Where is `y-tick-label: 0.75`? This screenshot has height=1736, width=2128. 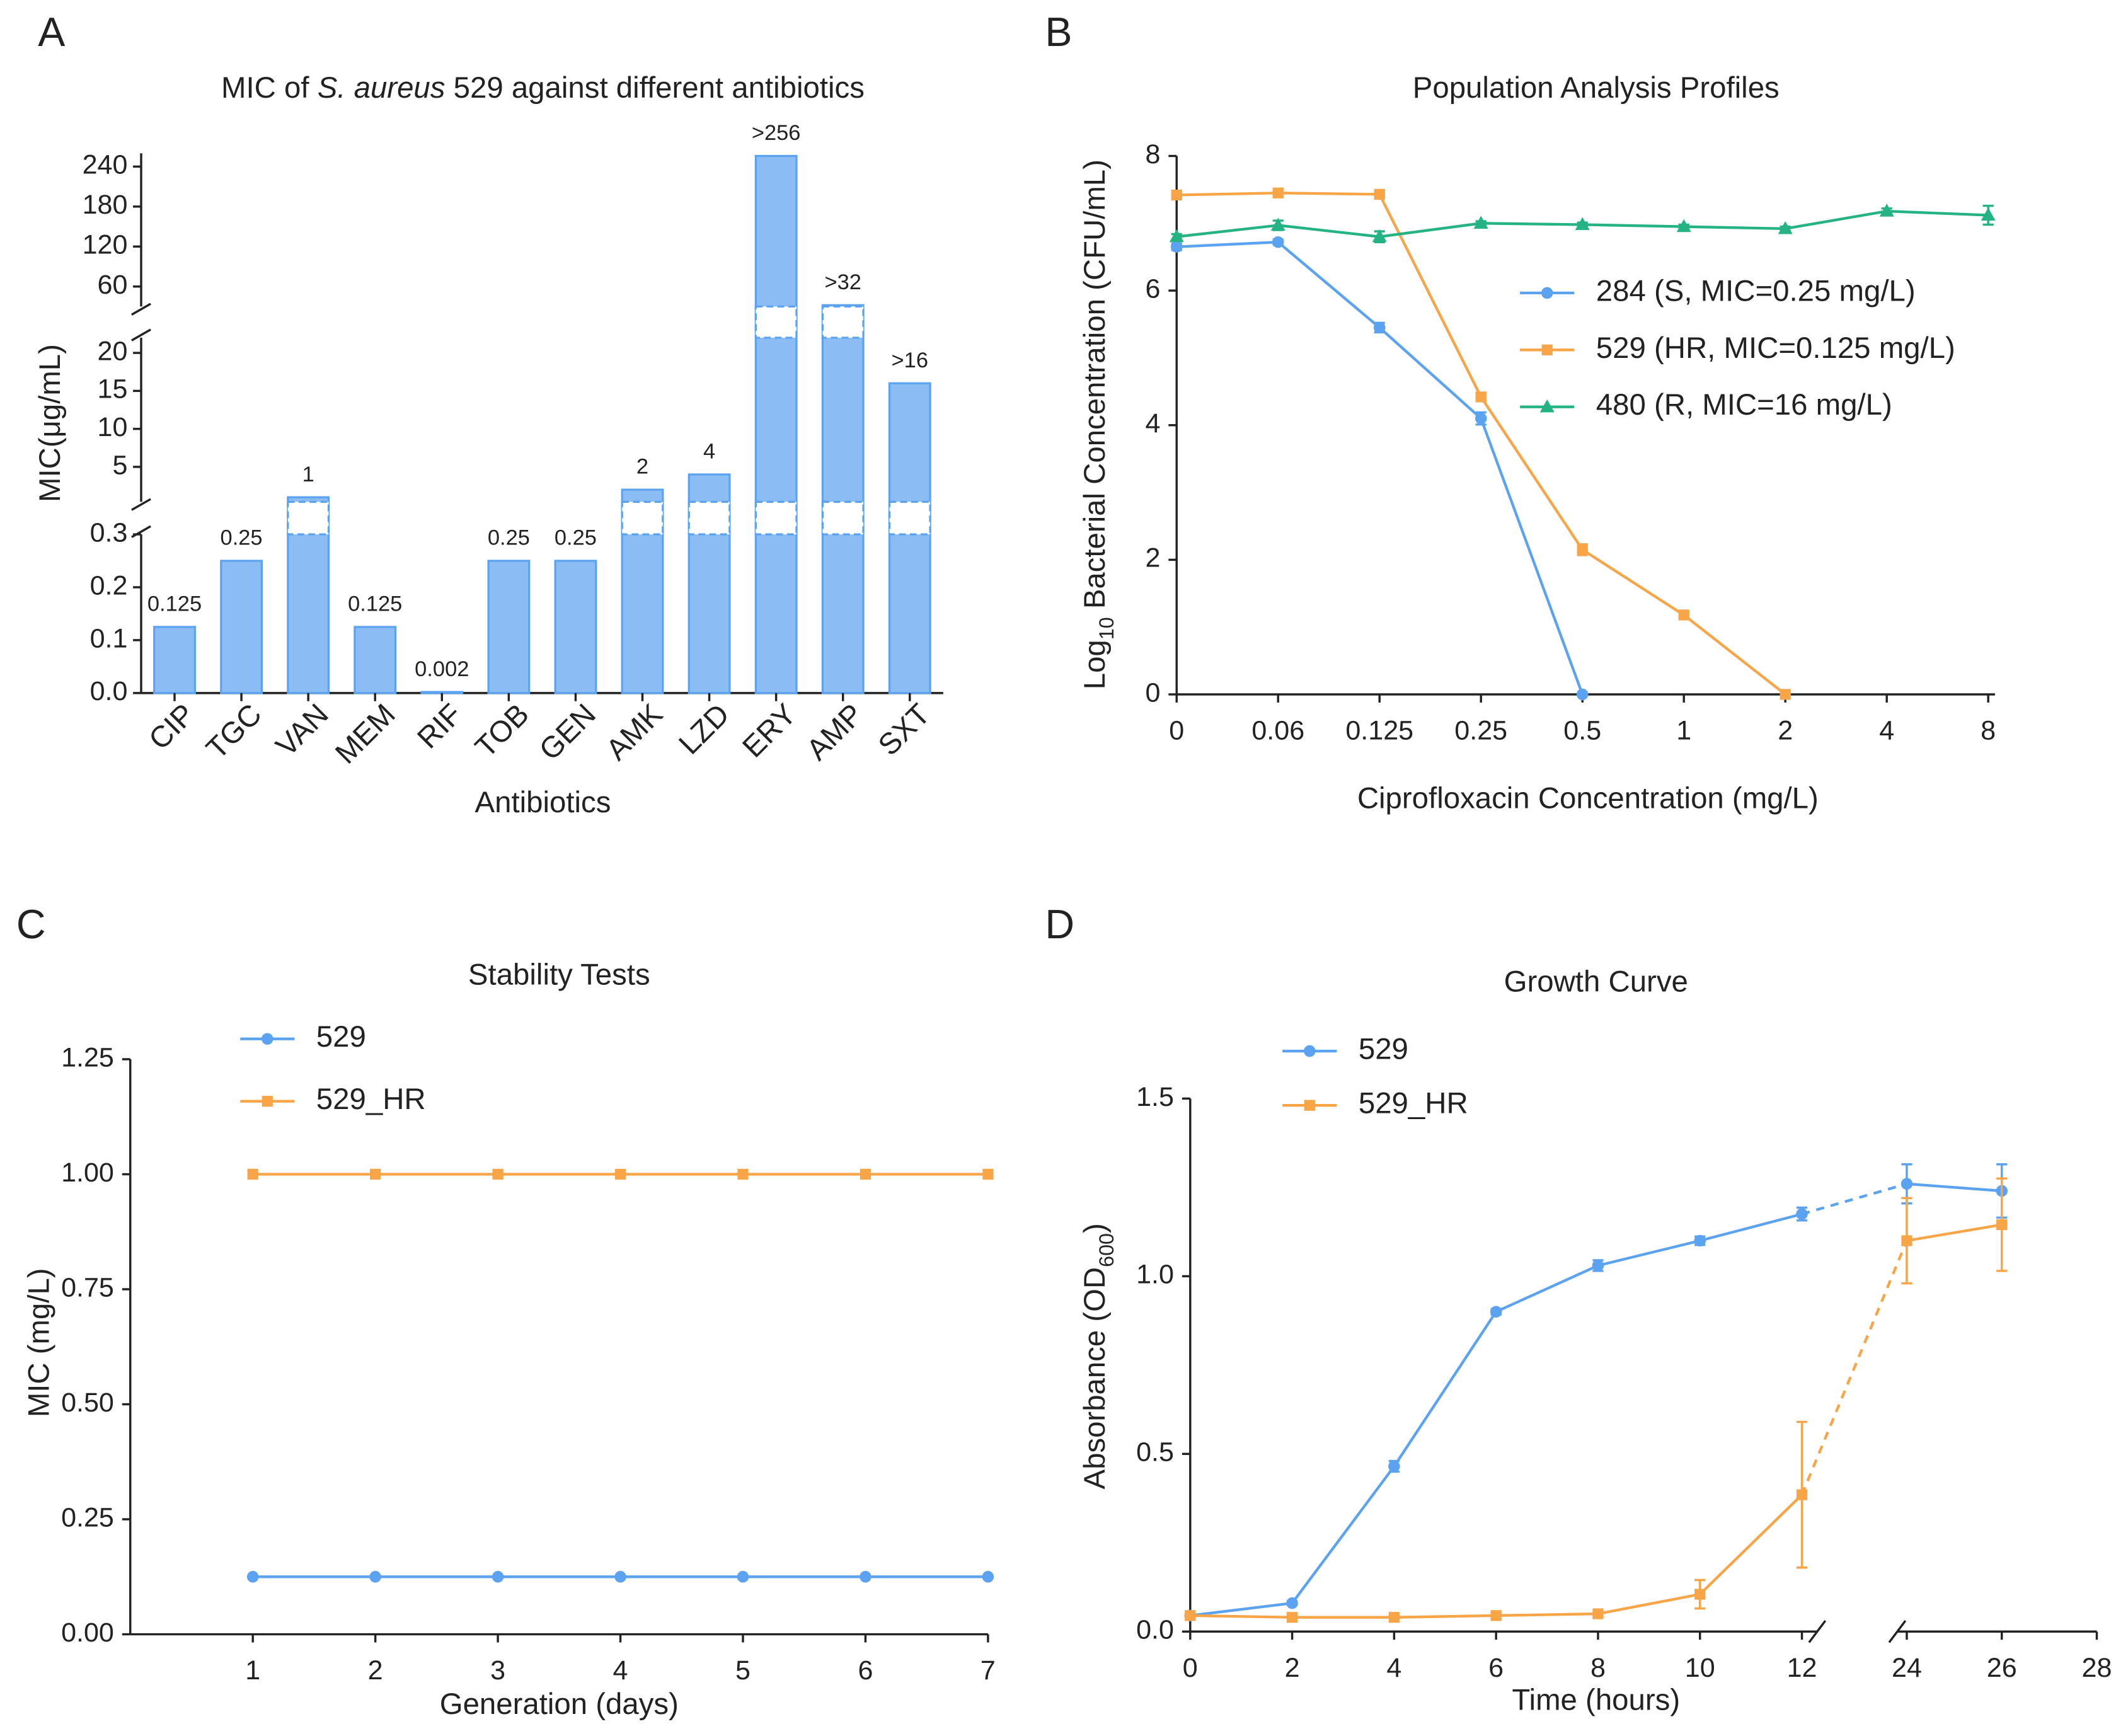 y-tick-label: 0.75 is located at coordinates (87, 1287).